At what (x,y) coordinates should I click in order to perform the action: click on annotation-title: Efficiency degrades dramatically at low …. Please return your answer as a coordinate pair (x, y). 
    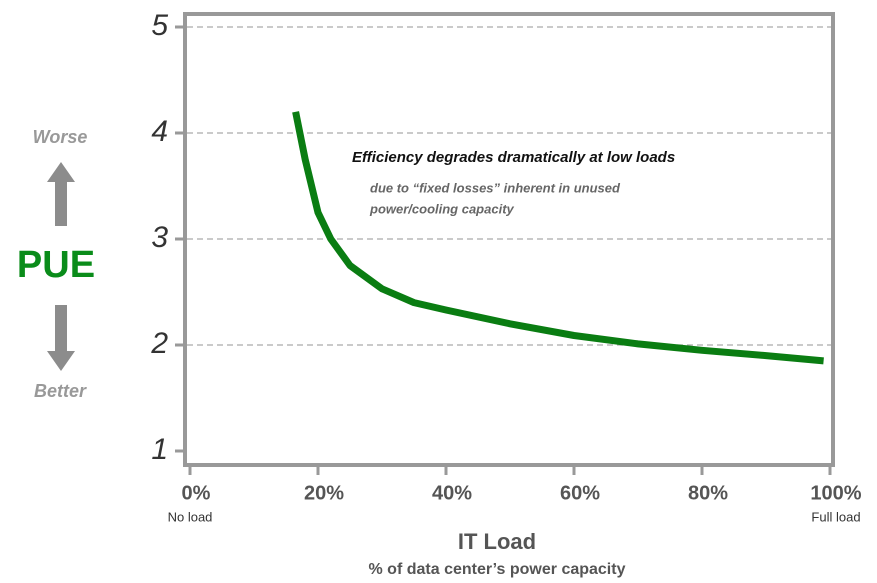
    Looking at the image, I should click on (513, 157).